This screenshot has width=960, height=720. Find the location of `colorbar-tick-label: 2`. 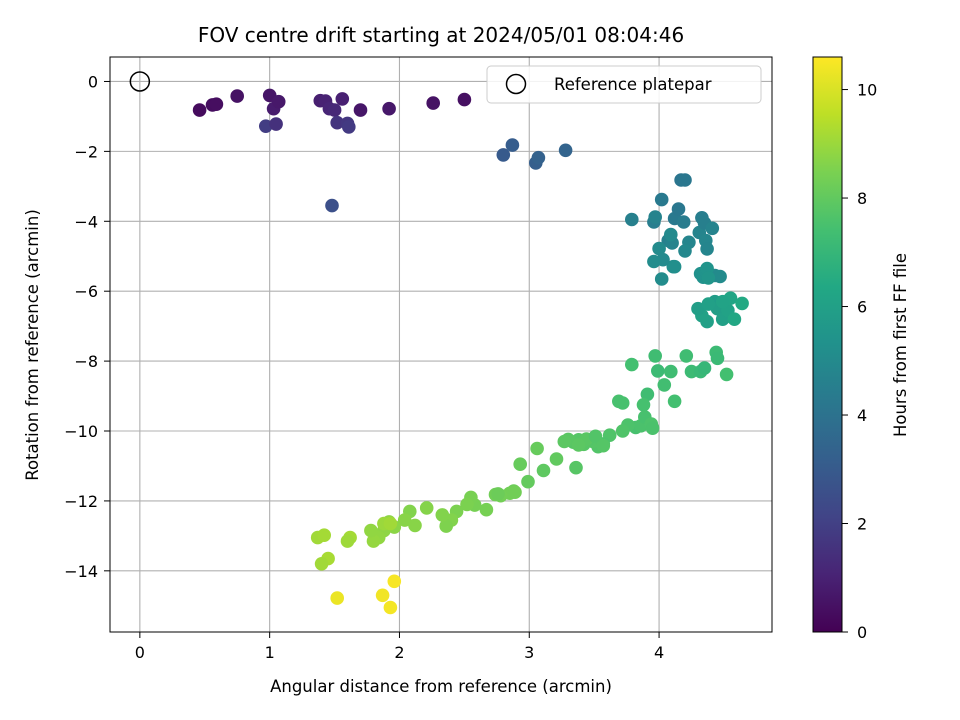

colorbar-tick-label: 2 is located at coordinates (862, 524).